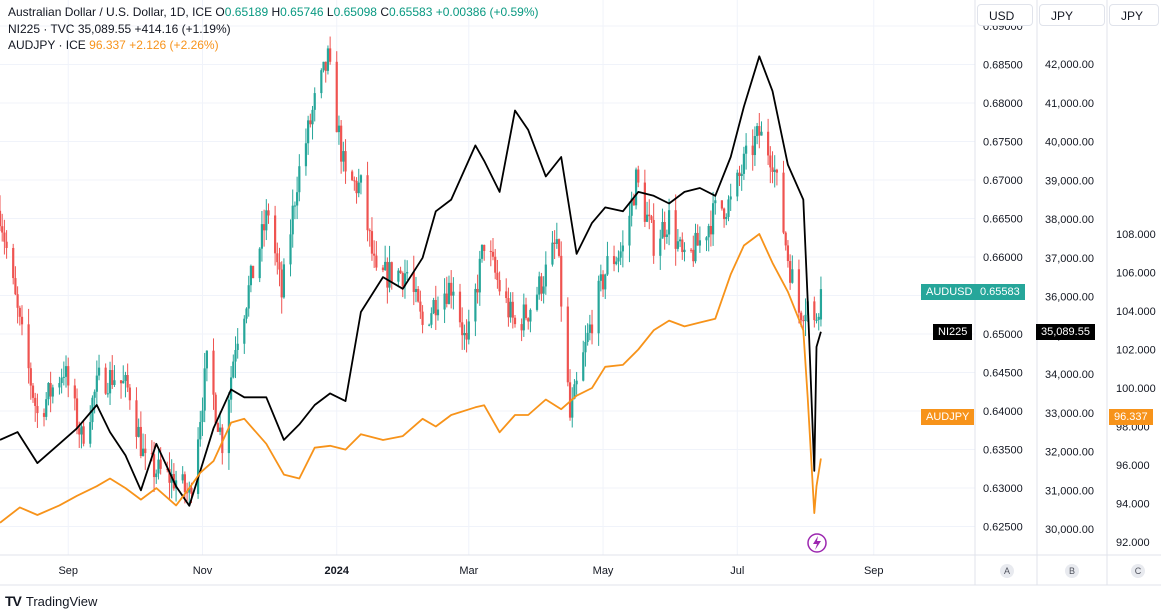 This screenshot has height=610, width=1161. Describe the element at coordinates (110, 12) in the screenshot. I see `legend-main-name: Australian Dollar / U.S. Dollar, 1D, ICE` at that location.